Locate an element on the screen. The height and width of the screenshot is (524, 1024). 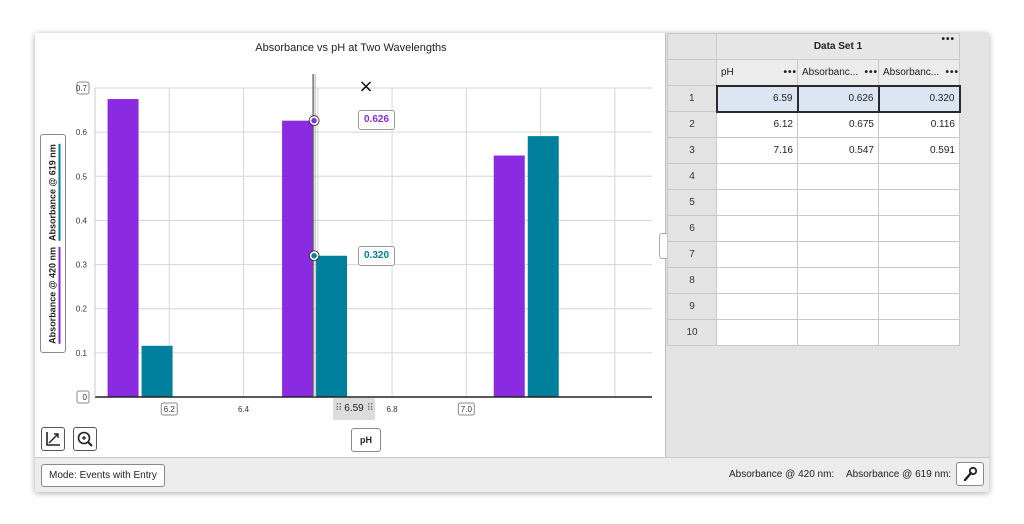
table-cell: 6.59 is located at coordinates (757, 98).